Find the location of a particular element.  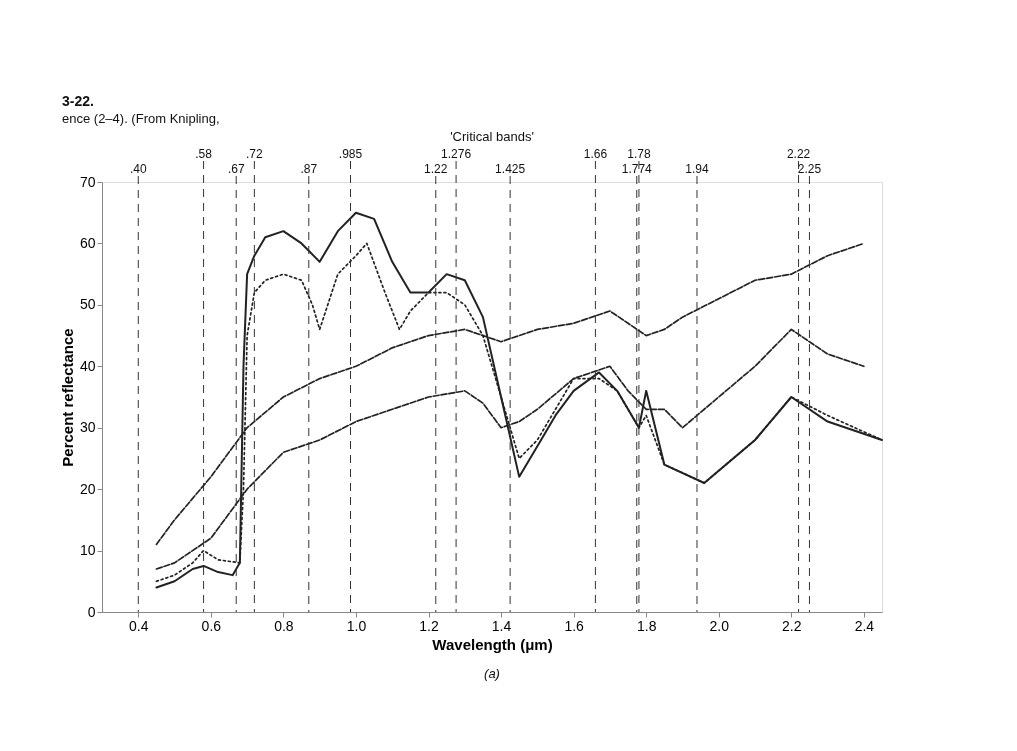

y-tick-label: 40 is located at coordinates (87, 365).